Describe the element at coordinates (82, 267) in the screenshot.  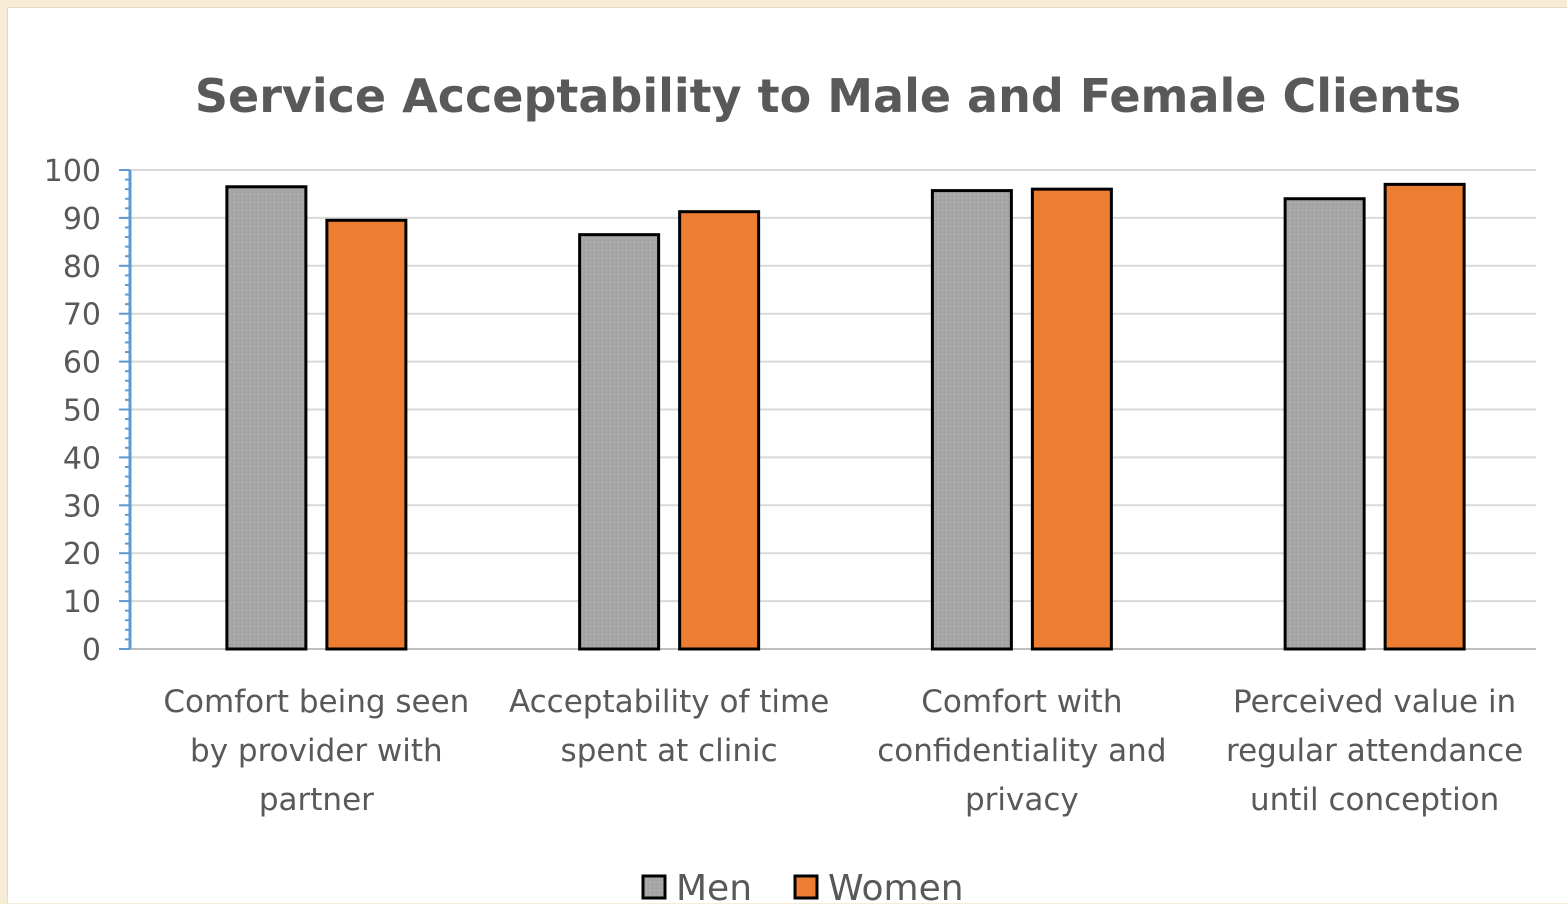
I see `y-tick-label: 80` at that location.